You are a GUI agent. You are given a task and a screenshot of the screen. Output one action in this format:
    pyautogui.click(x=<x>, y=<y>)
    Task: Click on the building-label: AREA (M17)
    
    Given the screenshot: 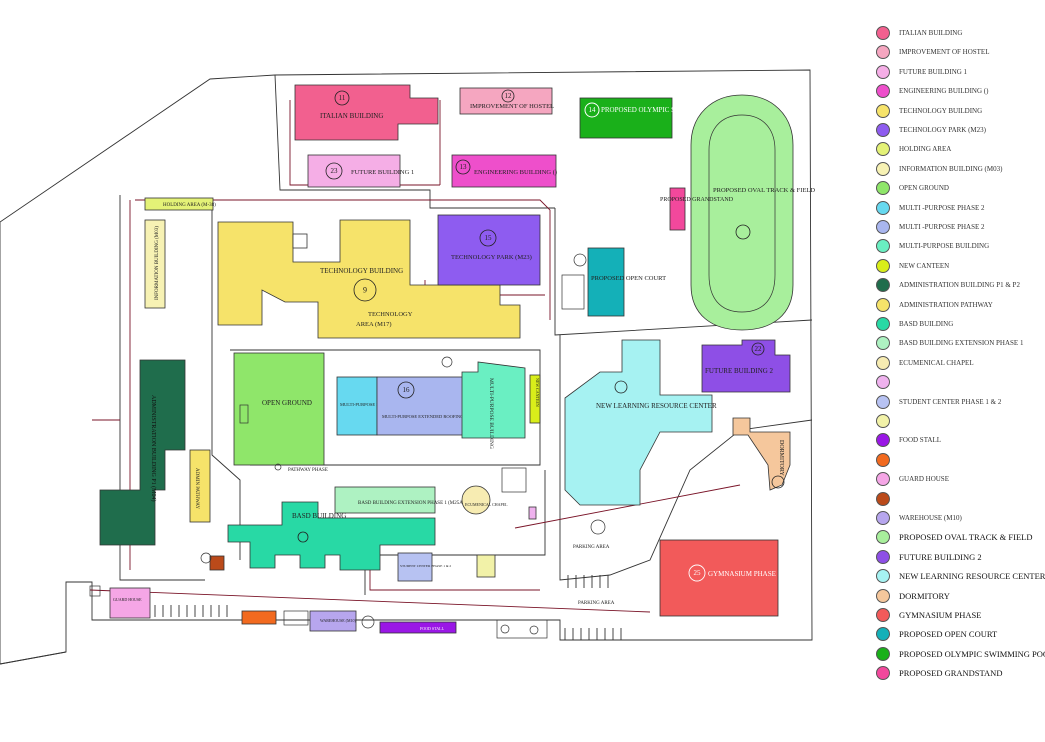 What is the action you would take?
    pyautogui.click(x=374, y=324)
    